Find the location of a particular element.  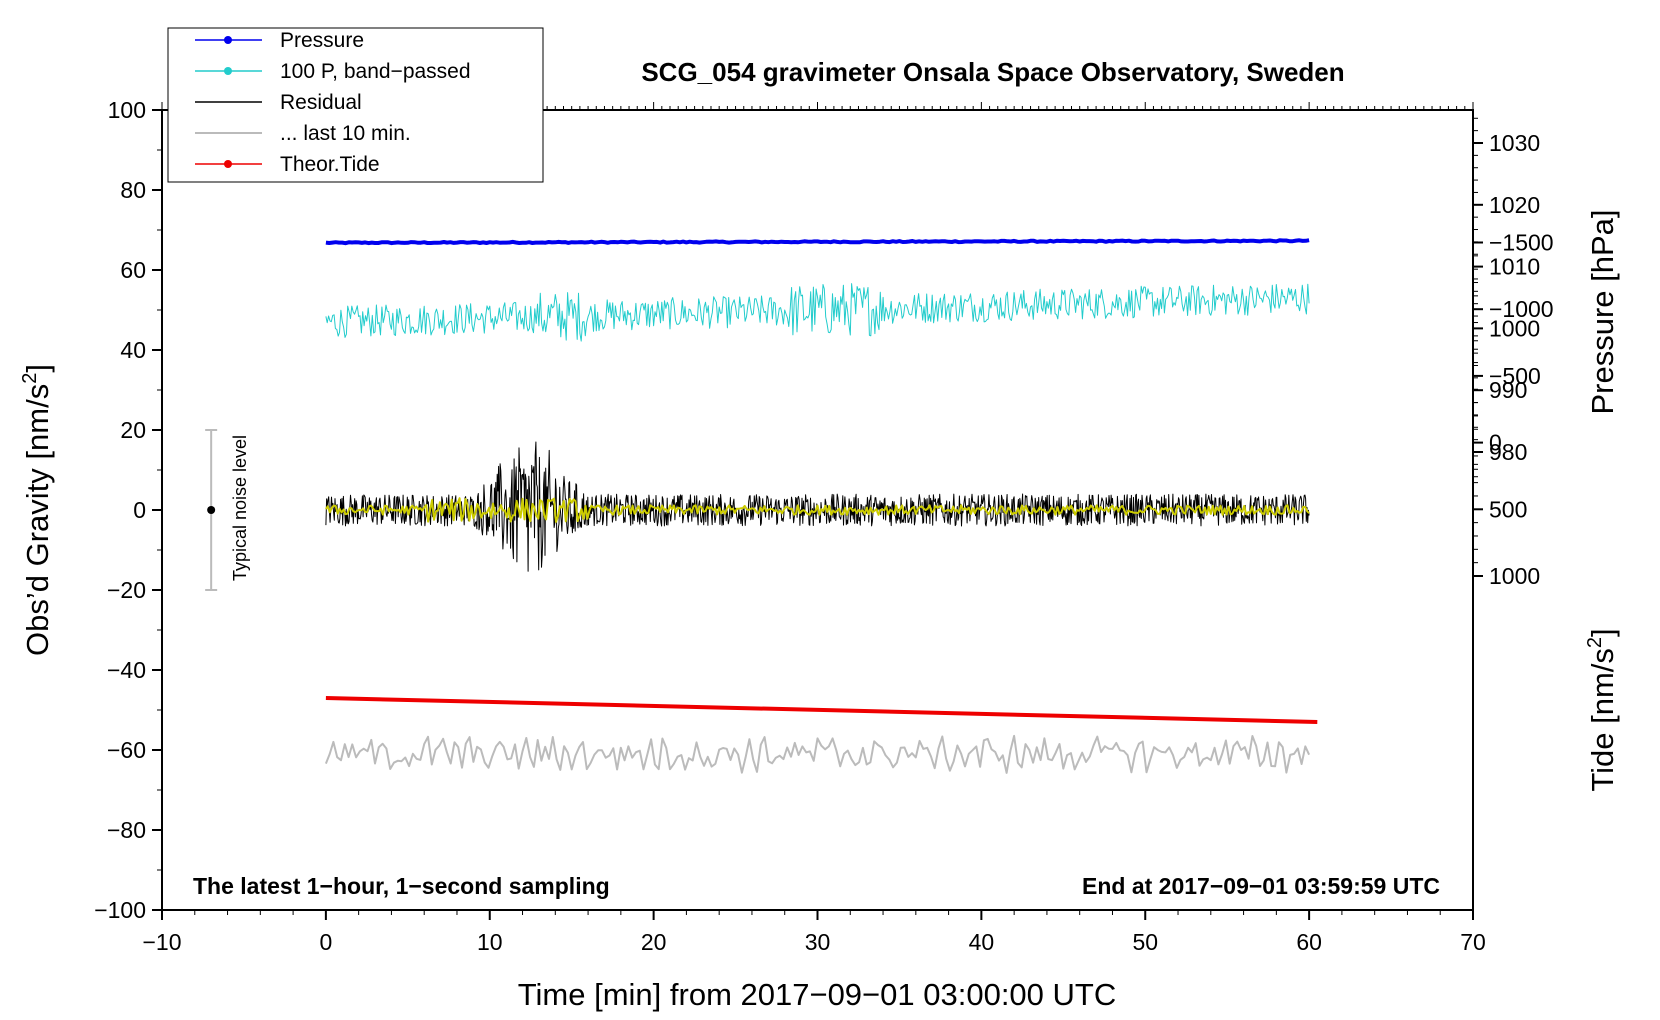

x-tick-label: 70 is located at coordinates (1473, 942).